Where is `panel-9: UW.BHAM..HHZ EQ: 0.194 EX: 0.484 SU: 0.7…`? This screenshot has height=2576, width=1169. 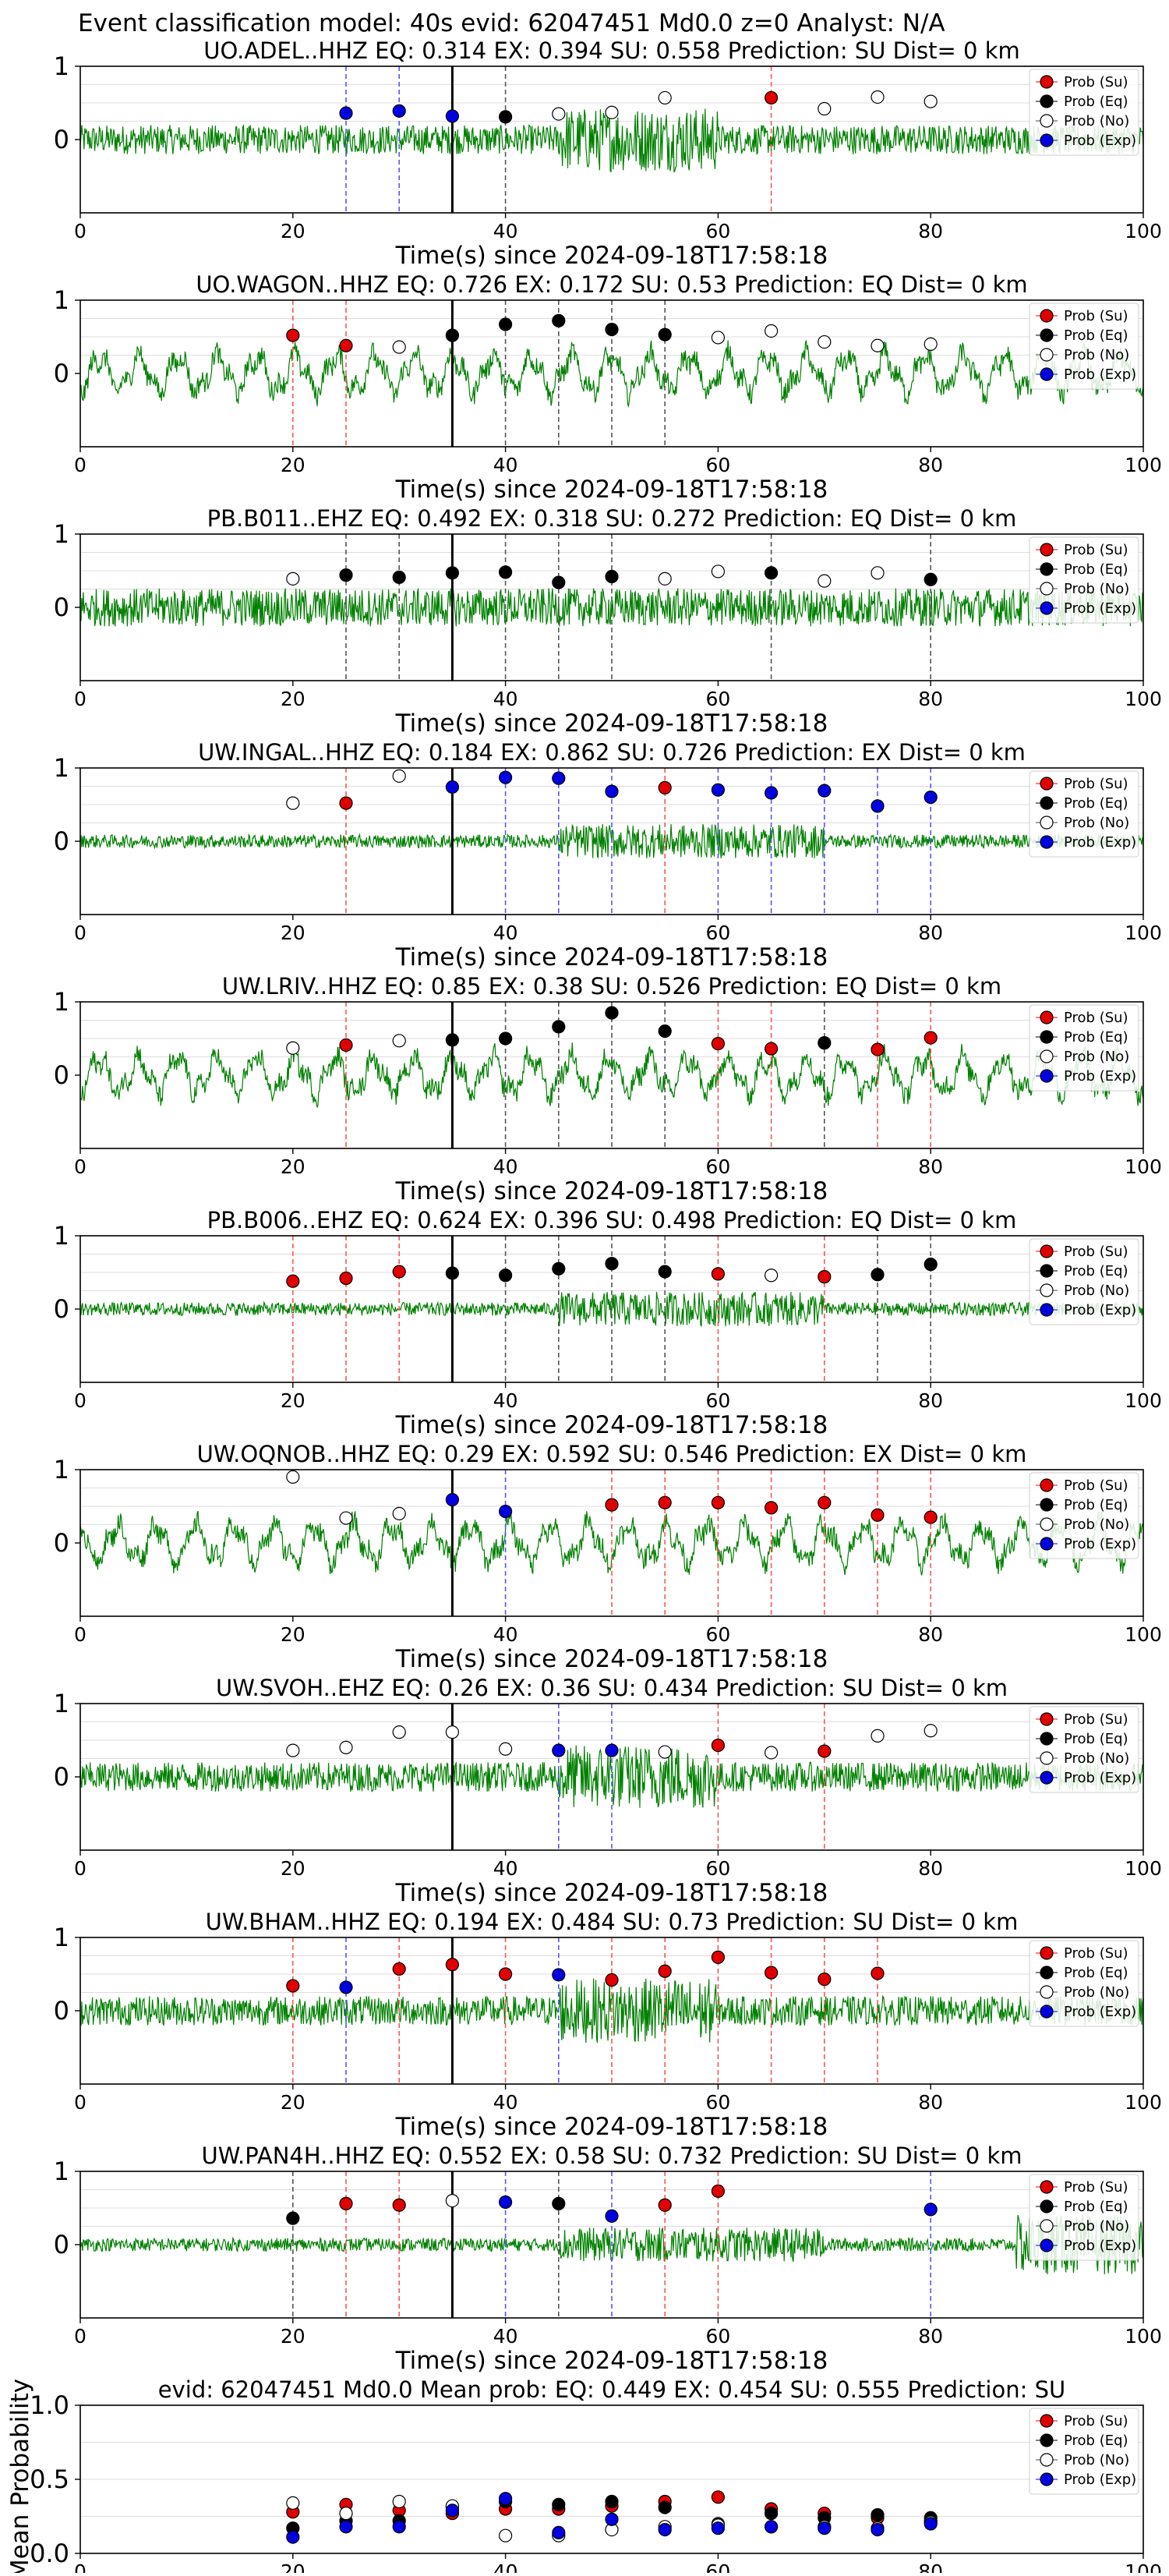 panel-9: UW.BHAM..HHZ EQ: 0.194 EX: 0.484 SU: 0.7… is located at coordinates (608, 2025).